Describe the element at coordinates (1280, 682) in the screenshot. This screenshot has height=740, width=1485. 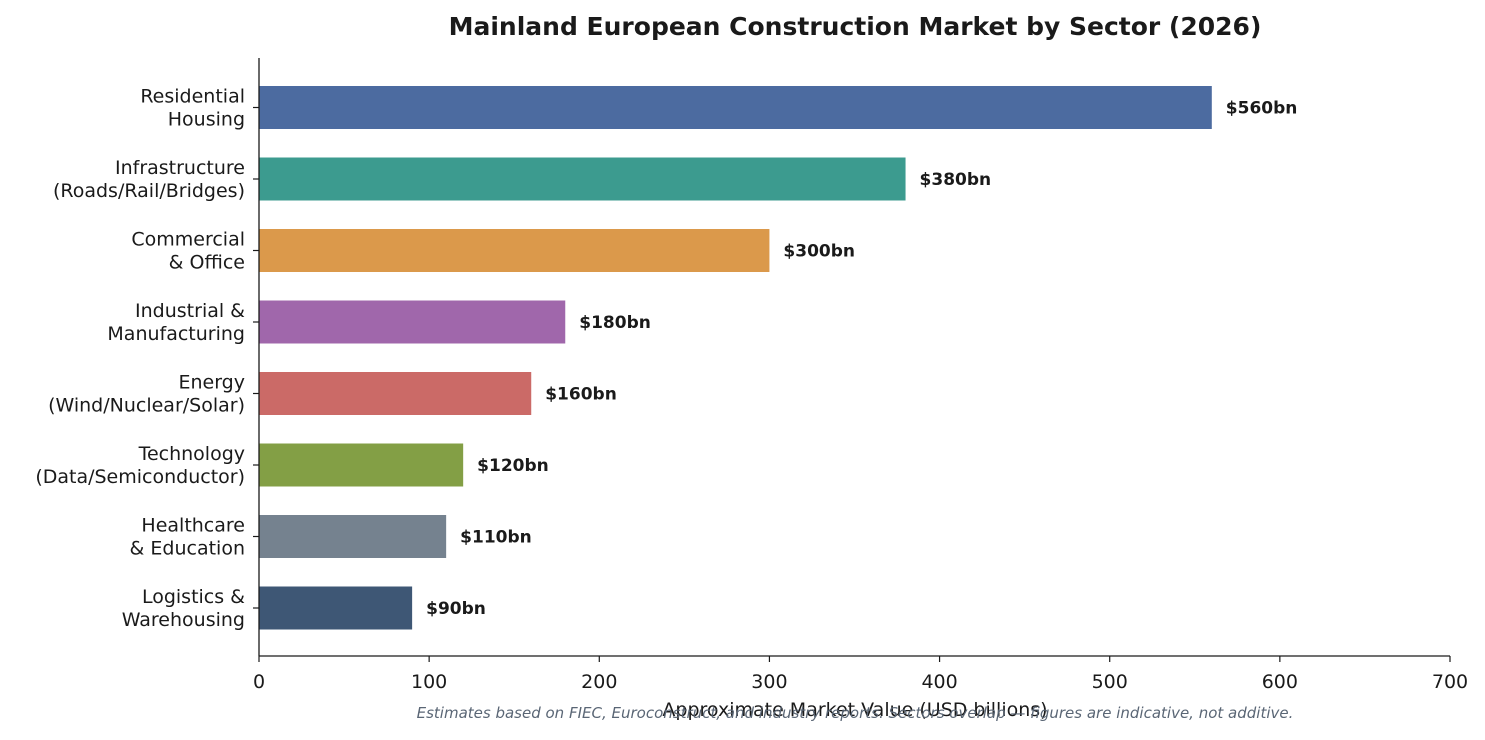
I see `x-tick-label-6: 600` at that location.